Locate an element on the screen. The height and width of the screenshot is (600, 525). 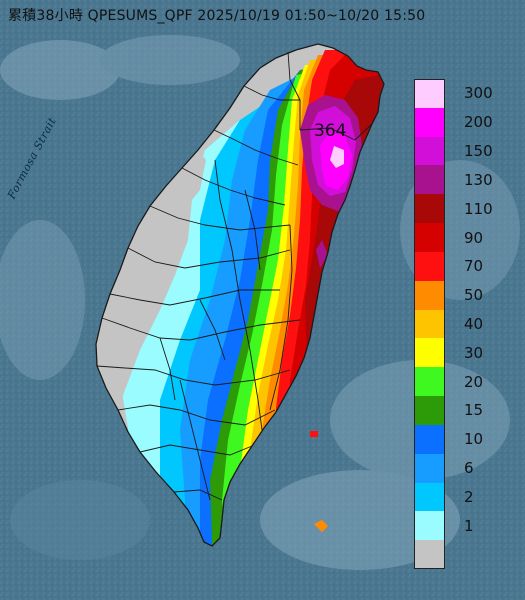
legend-row: 10 is located at coordinates (467, 439).